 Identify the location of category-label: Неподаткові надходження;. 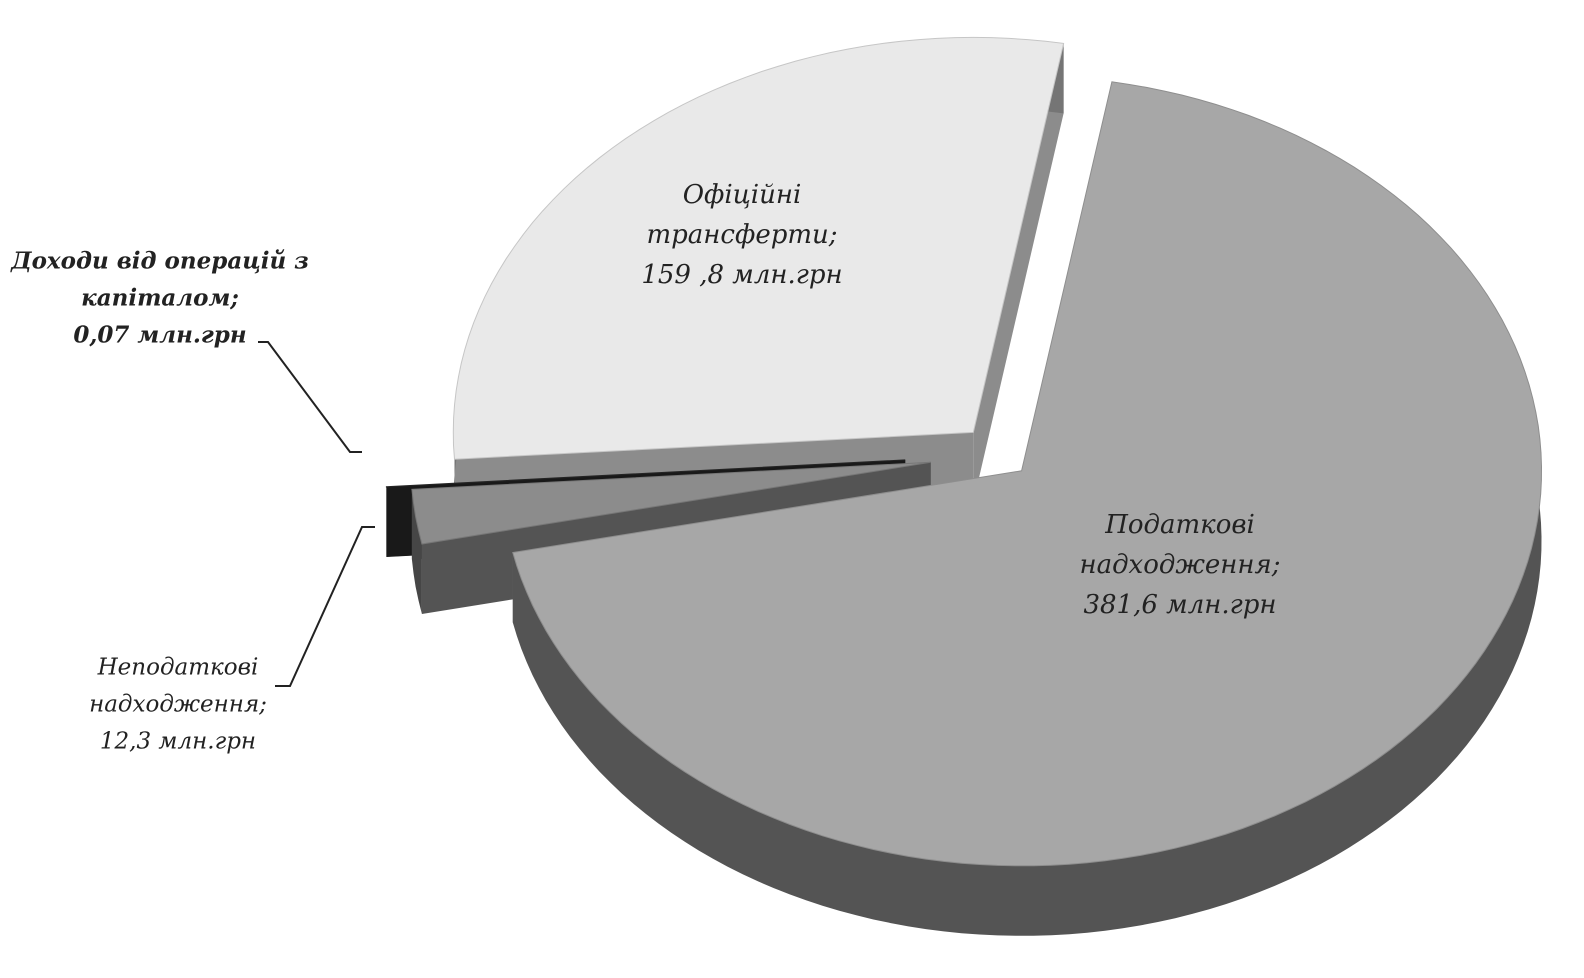
(178, 686).